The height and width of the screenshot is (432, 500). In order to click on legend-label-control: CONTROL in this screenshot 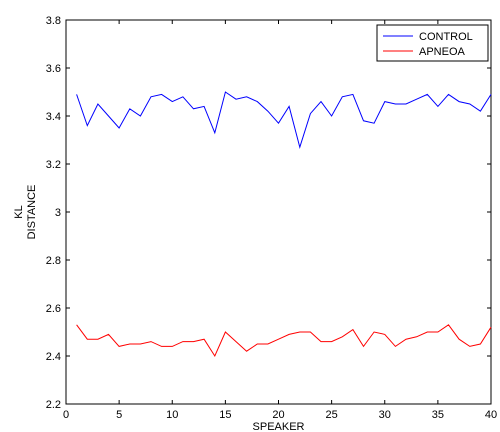, I will do `click(446, 37)`.